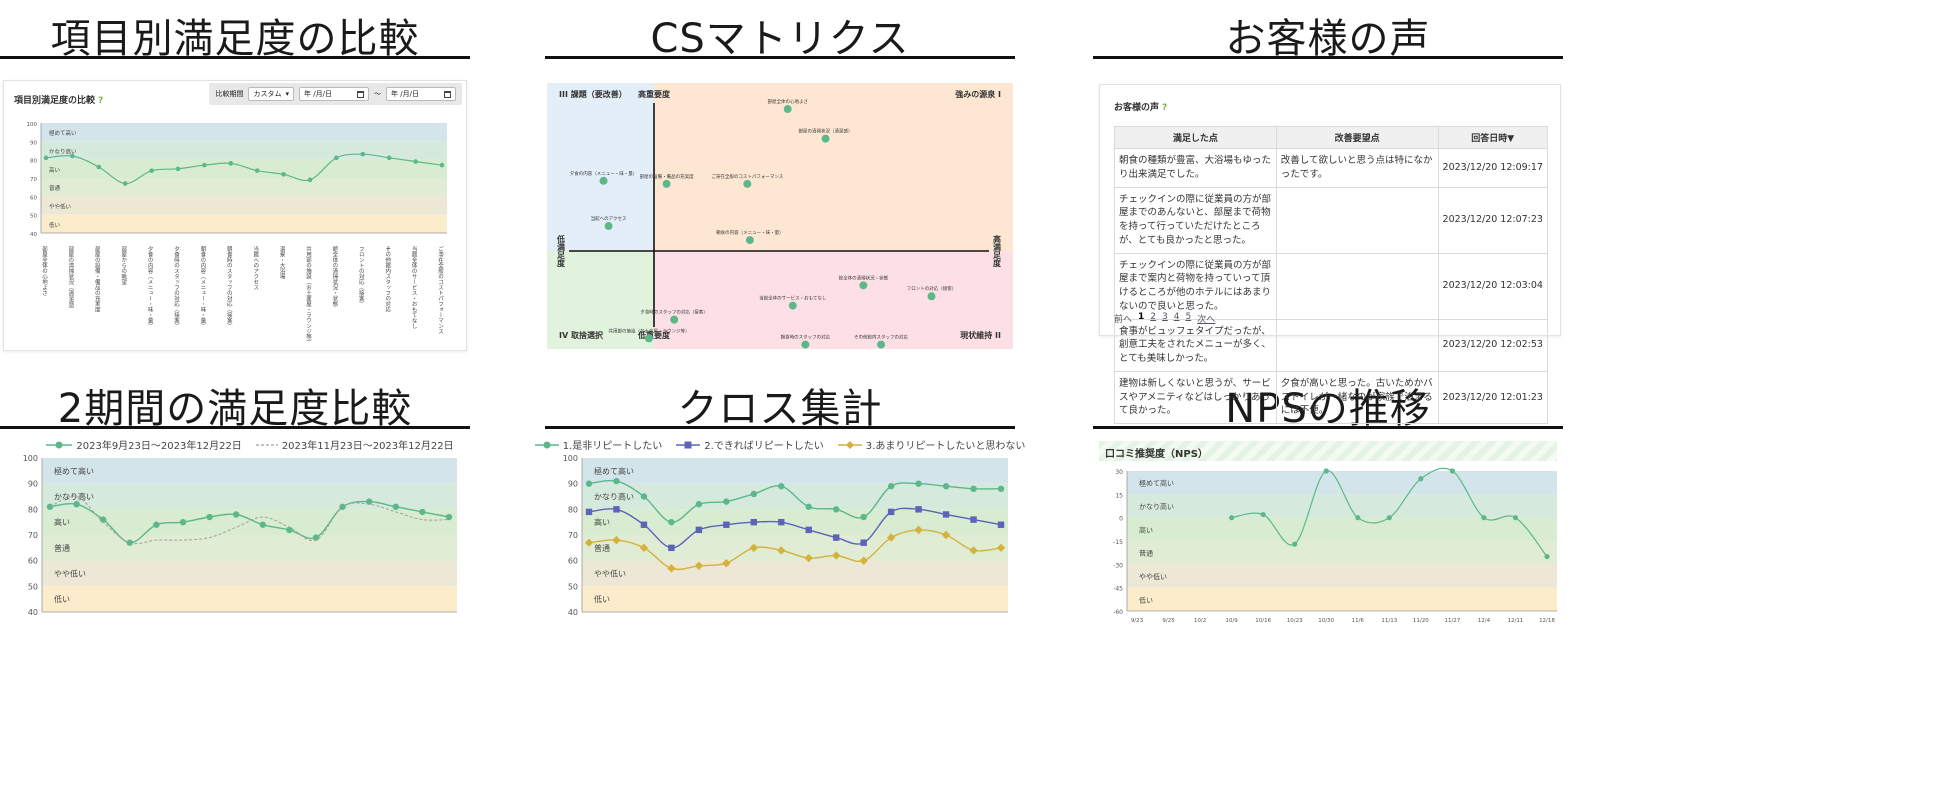  I want to click on point-label: その他館内スタッフの対応, so click(881, 337).